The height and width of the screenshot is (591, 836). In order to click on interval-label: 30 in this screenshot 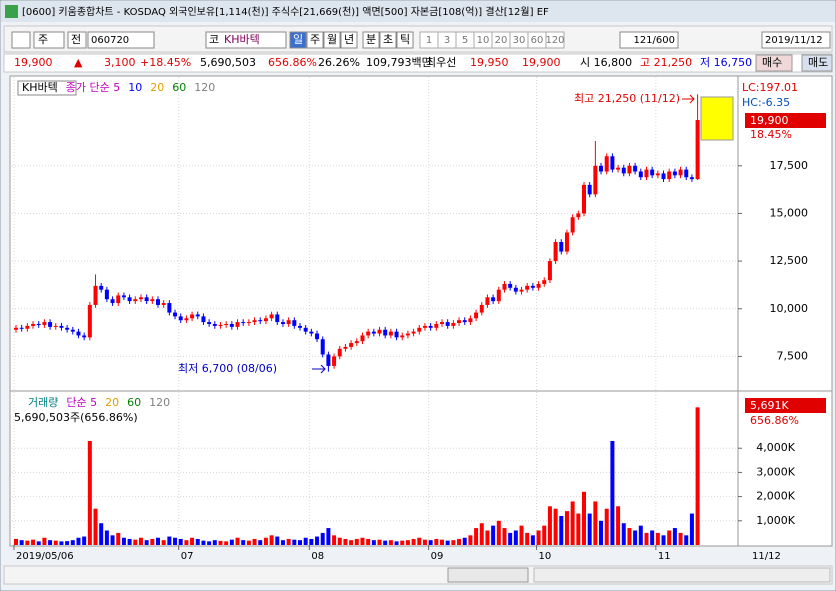, I will do `click(519, 40)`.